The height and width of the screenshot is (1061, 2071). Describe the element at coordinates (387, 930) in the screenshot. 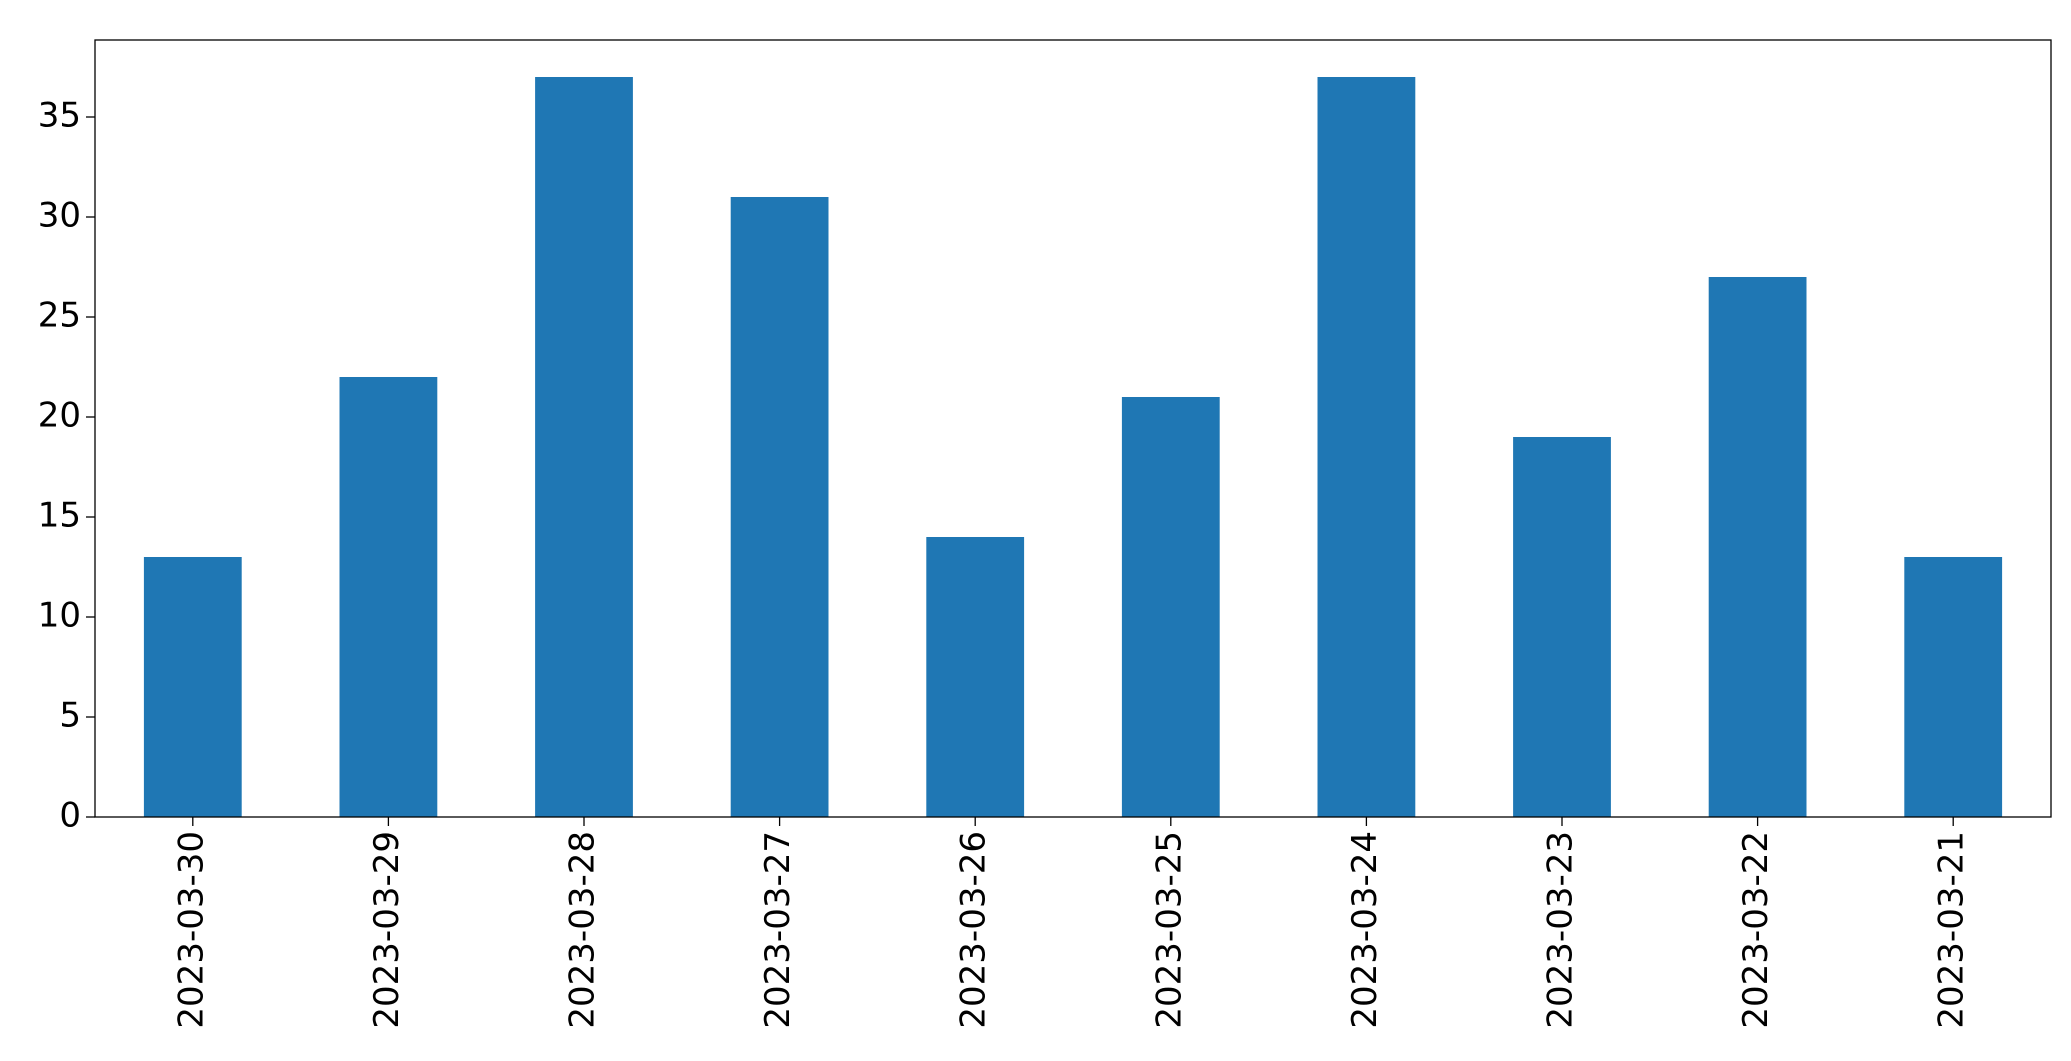

I see `x-tick-label: 2023-03-29` at that location.